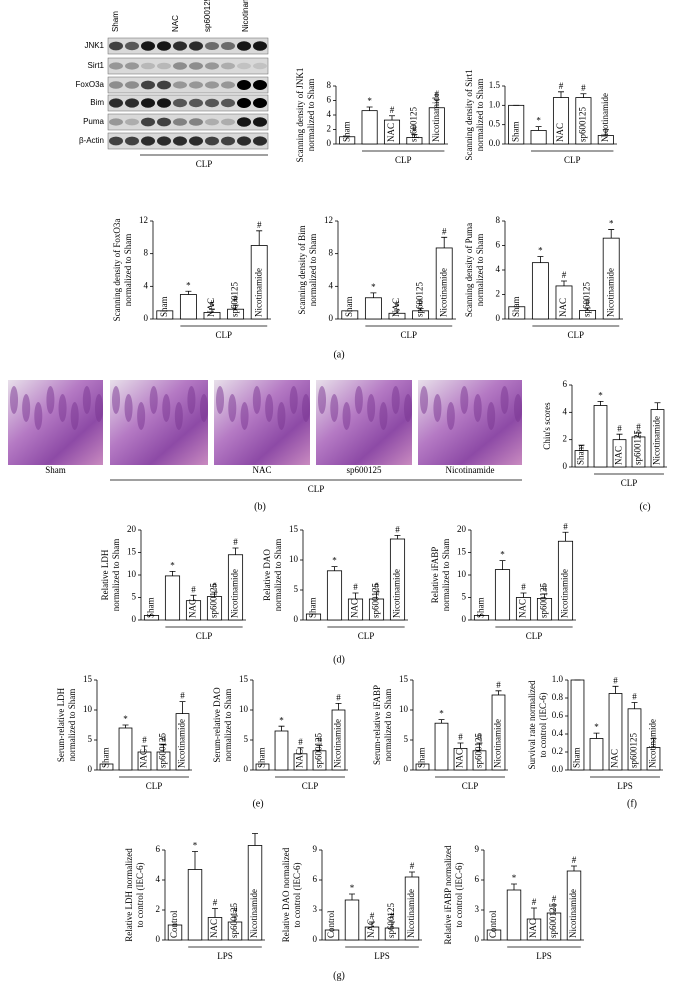 This screenshot has width=678, height=984. I want to click on group-label: CLP, so click(204, 636).